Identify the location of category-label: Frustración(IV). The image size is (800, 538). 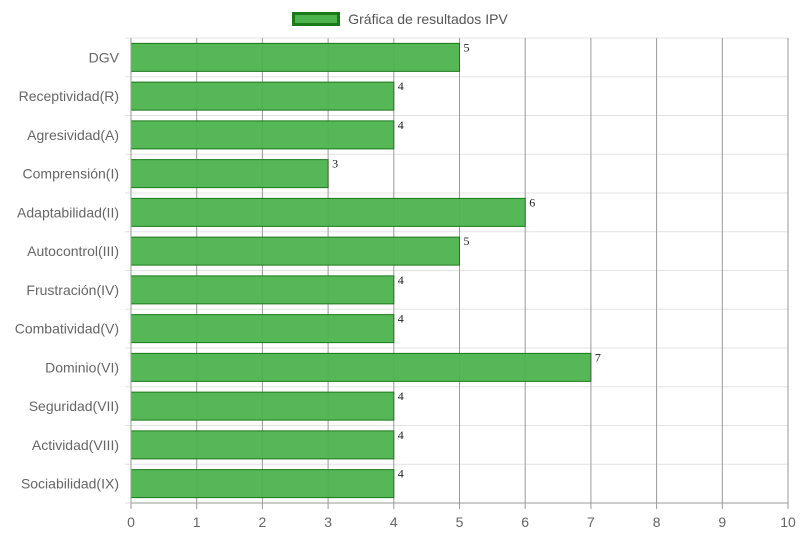
(72, 290).